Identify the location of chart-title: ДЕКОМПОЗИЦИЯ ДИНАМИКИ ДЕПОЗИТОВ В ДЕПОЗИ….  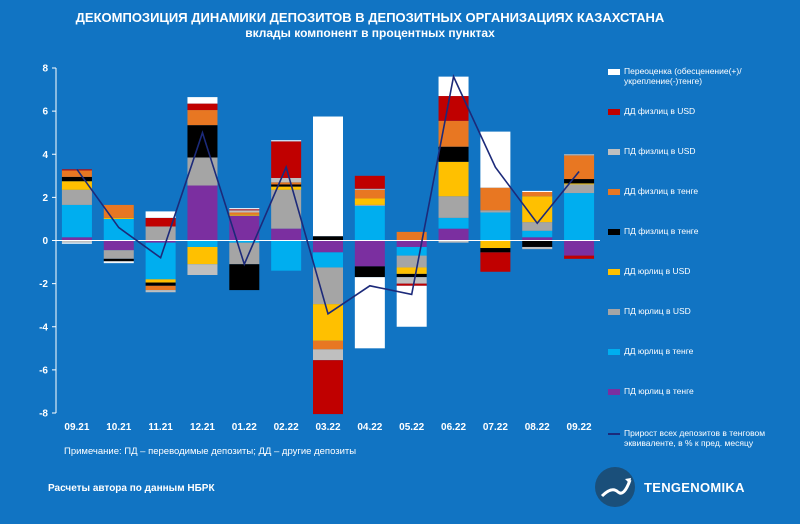
(370, 17).